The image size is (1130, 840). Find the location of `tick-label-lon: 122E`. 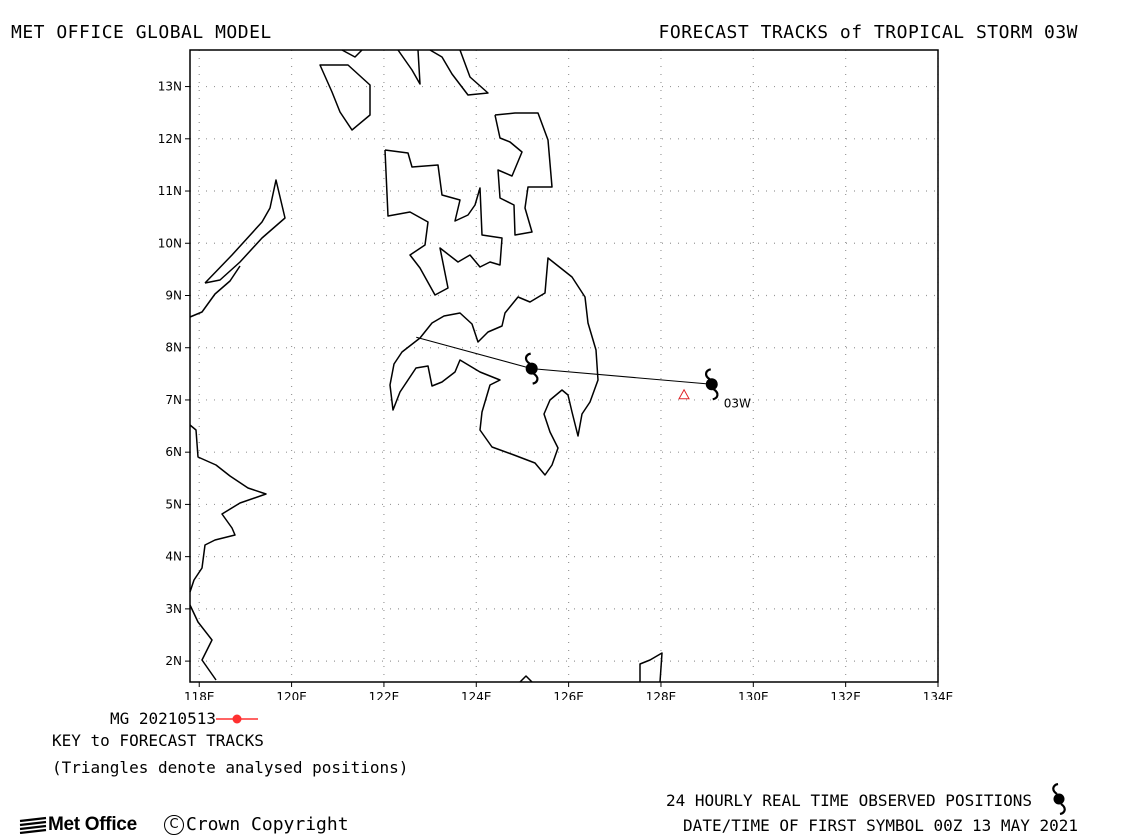

tick-label-lon: 122E is located at coordinates (384, 695).